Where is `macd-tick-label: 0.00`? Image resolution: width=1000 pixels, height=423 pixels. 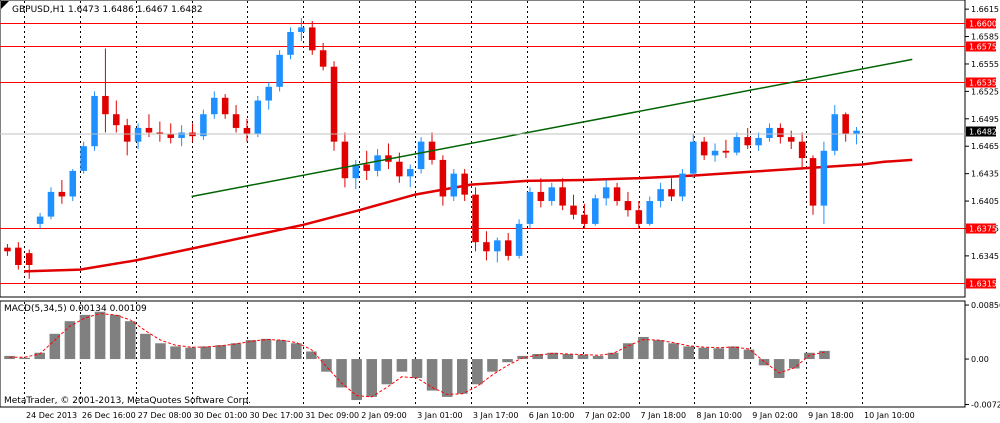 macd-tick-label: 0.00 is located at coordinates (980, 359).